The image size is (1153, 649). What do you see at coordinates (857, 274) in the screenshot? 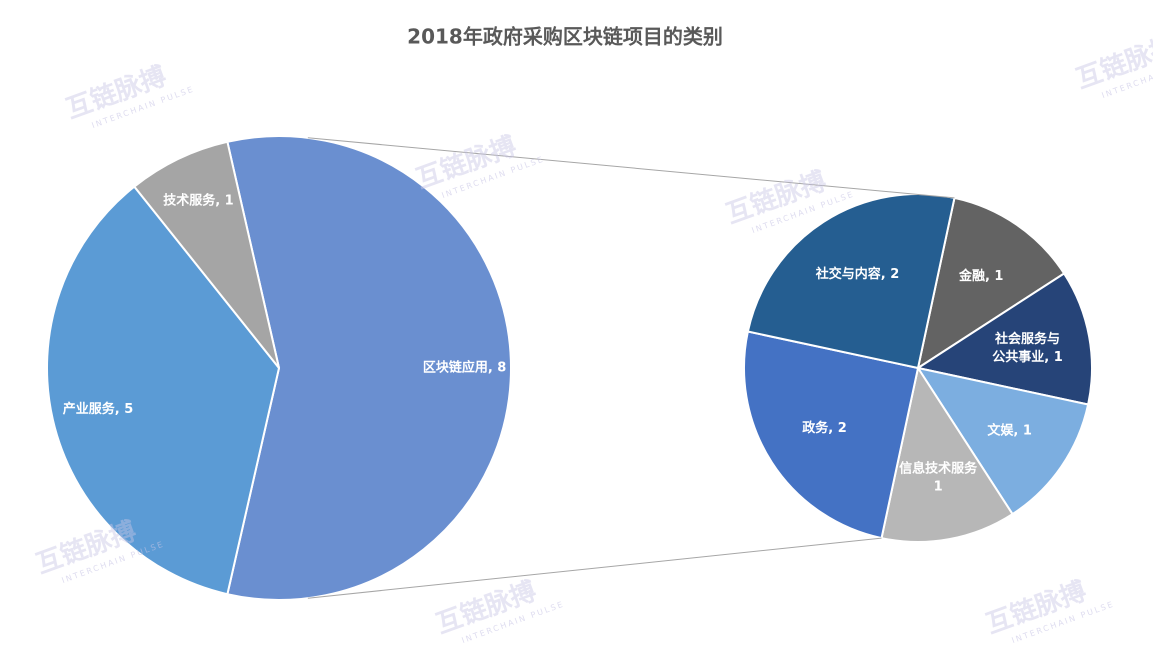
I see `data-label: 社交与内容, 2` at bounding box center [857, 274].